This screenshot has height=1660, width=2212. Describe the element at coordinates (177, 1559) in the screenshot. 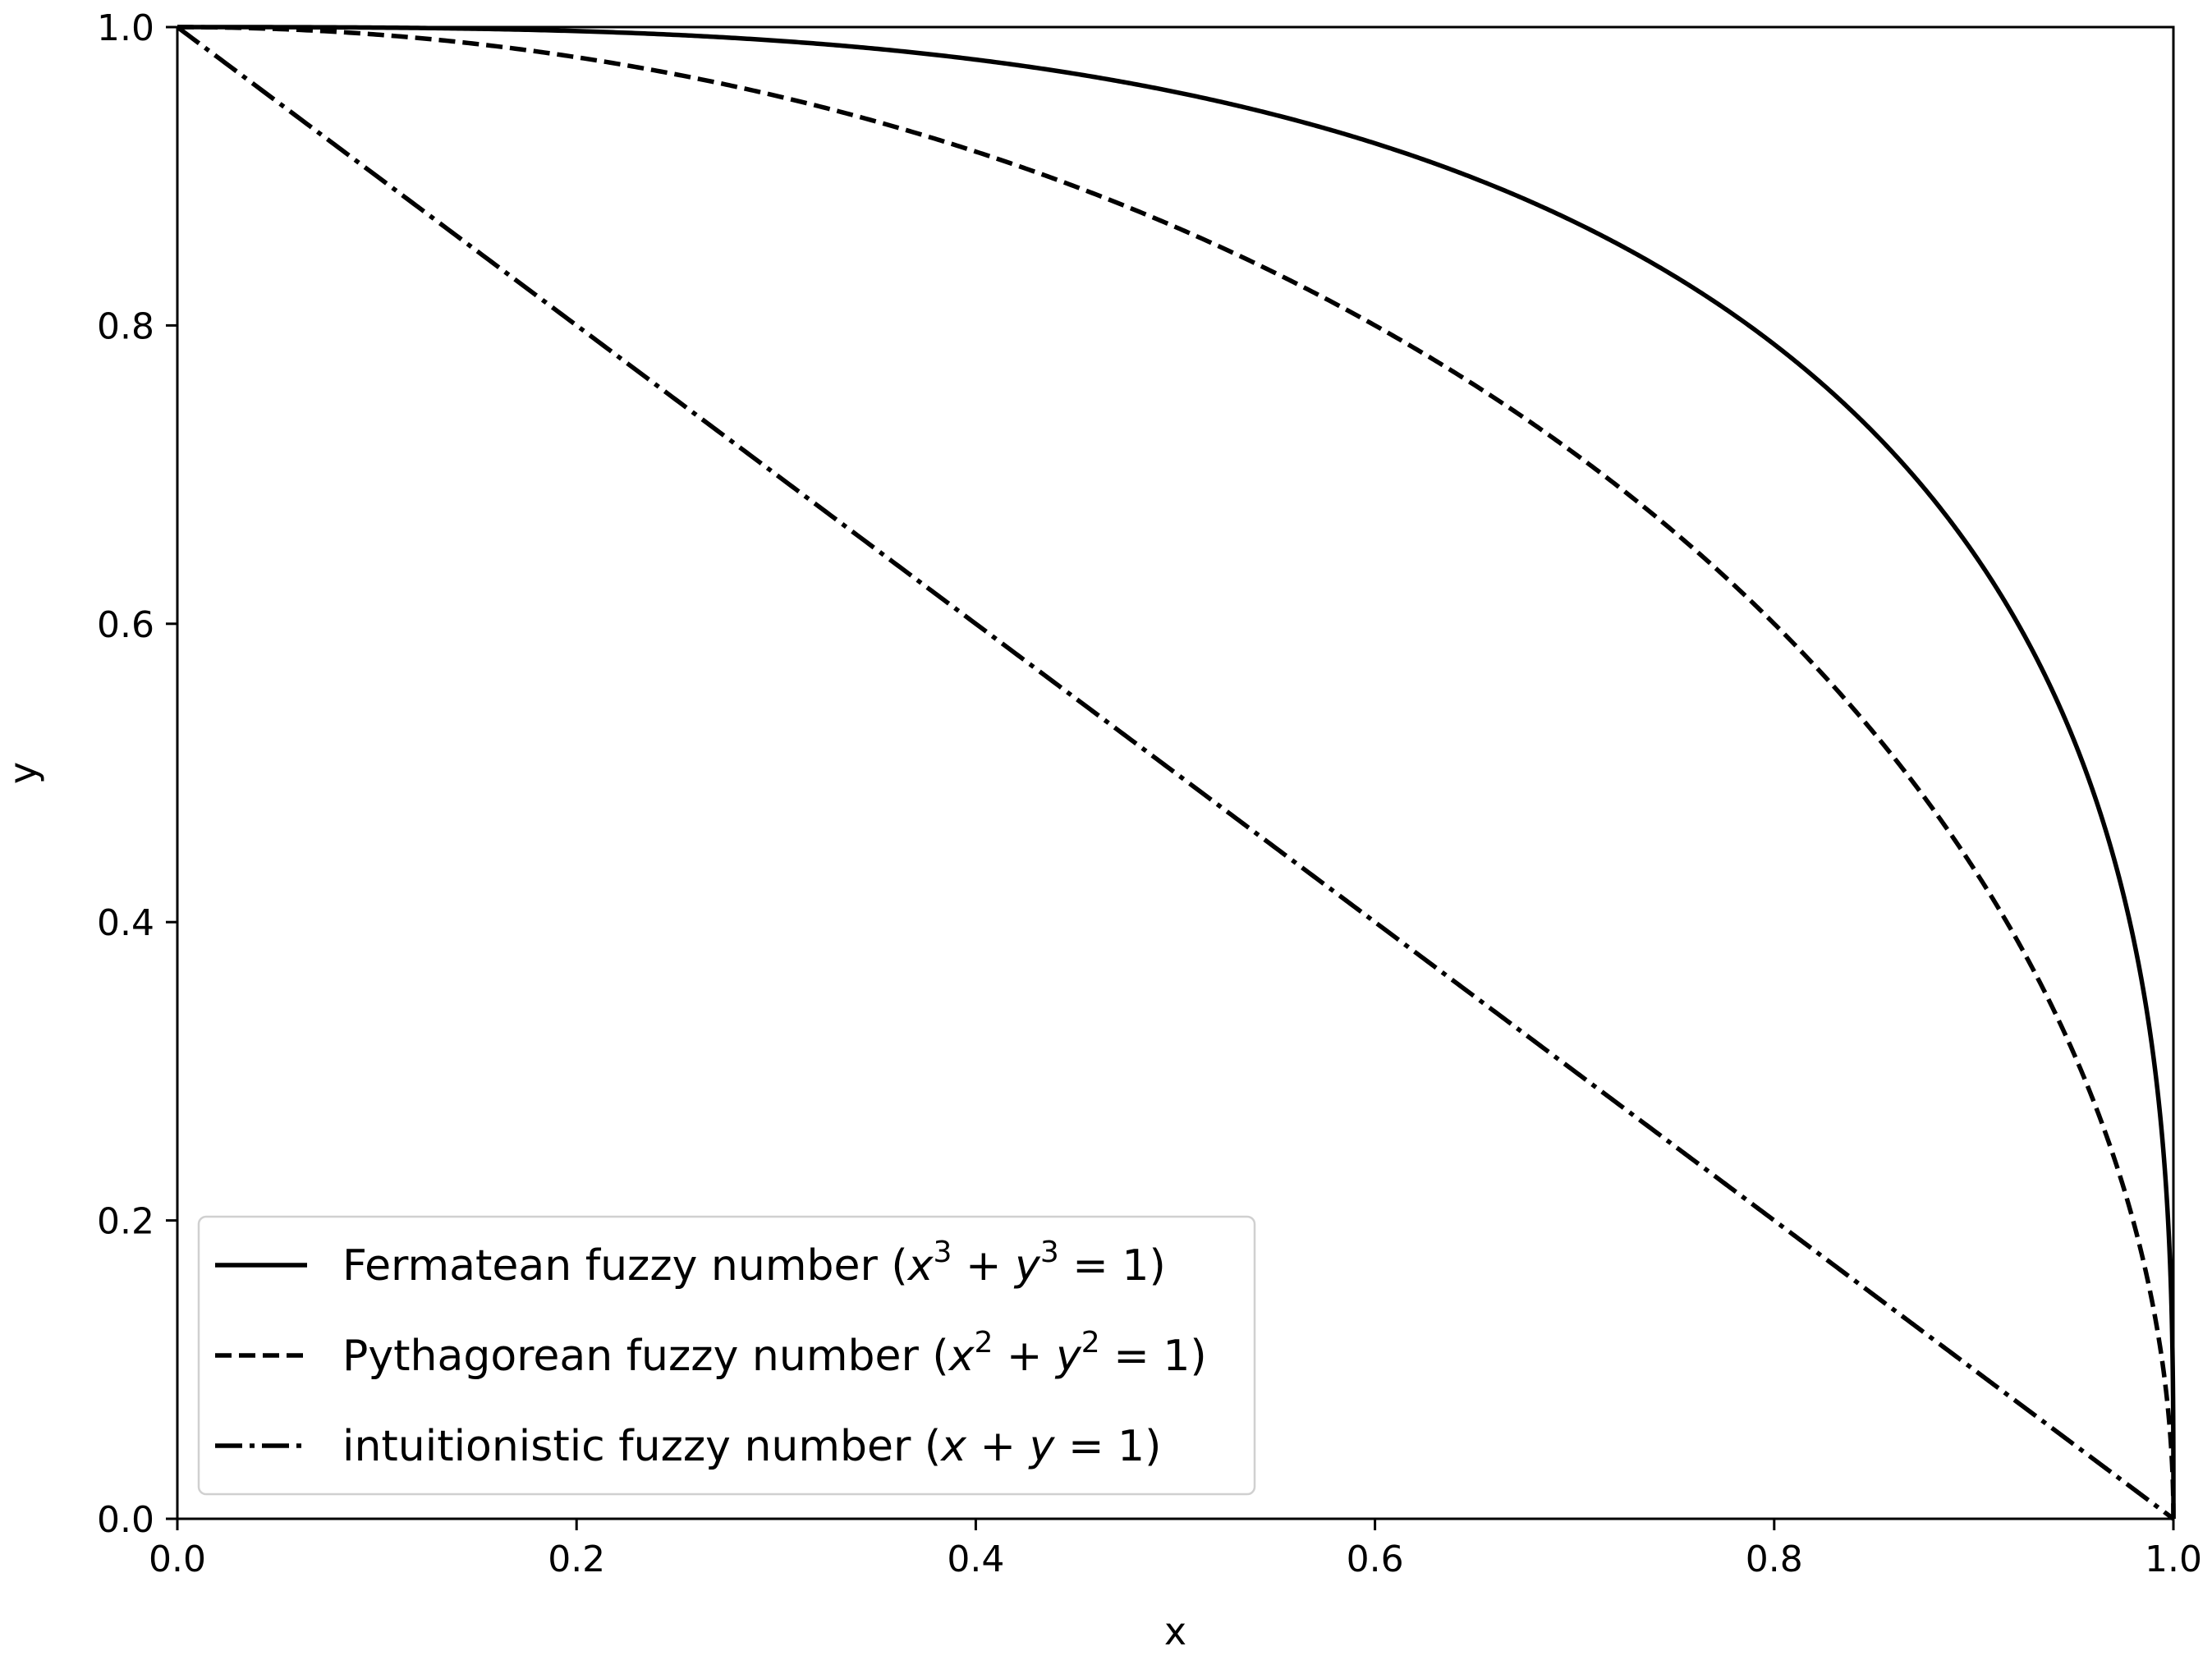

I see `x-tick-label: 0.0` at that location.